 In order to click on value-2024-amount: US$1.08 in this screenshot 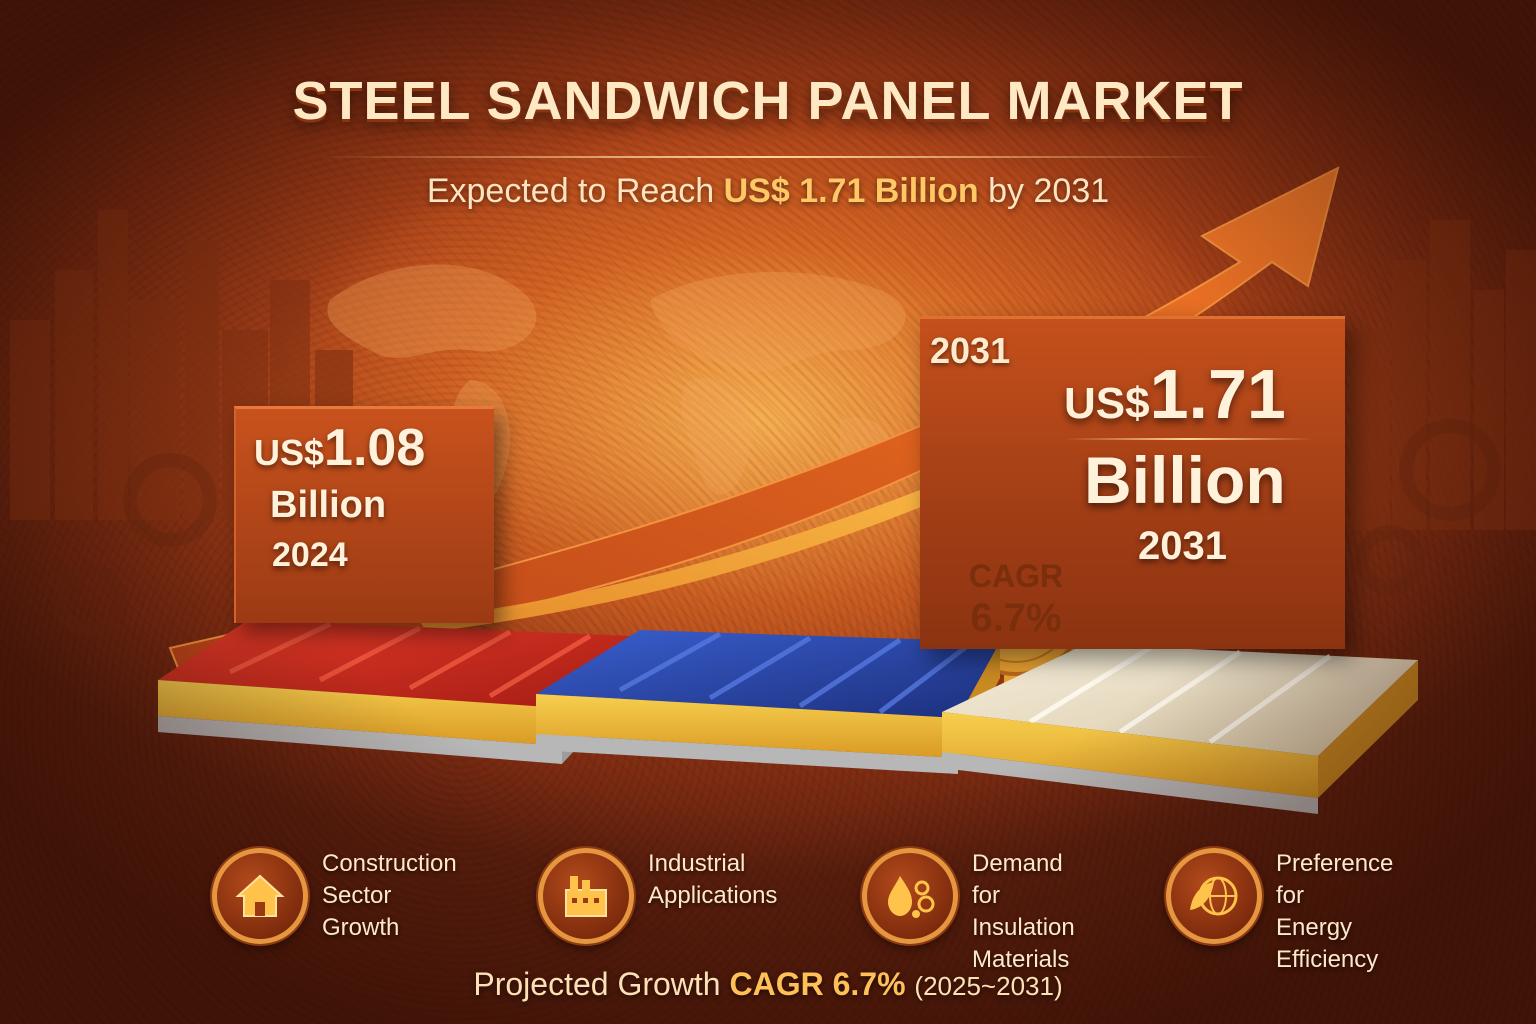, I will do `click(339, 448)`.